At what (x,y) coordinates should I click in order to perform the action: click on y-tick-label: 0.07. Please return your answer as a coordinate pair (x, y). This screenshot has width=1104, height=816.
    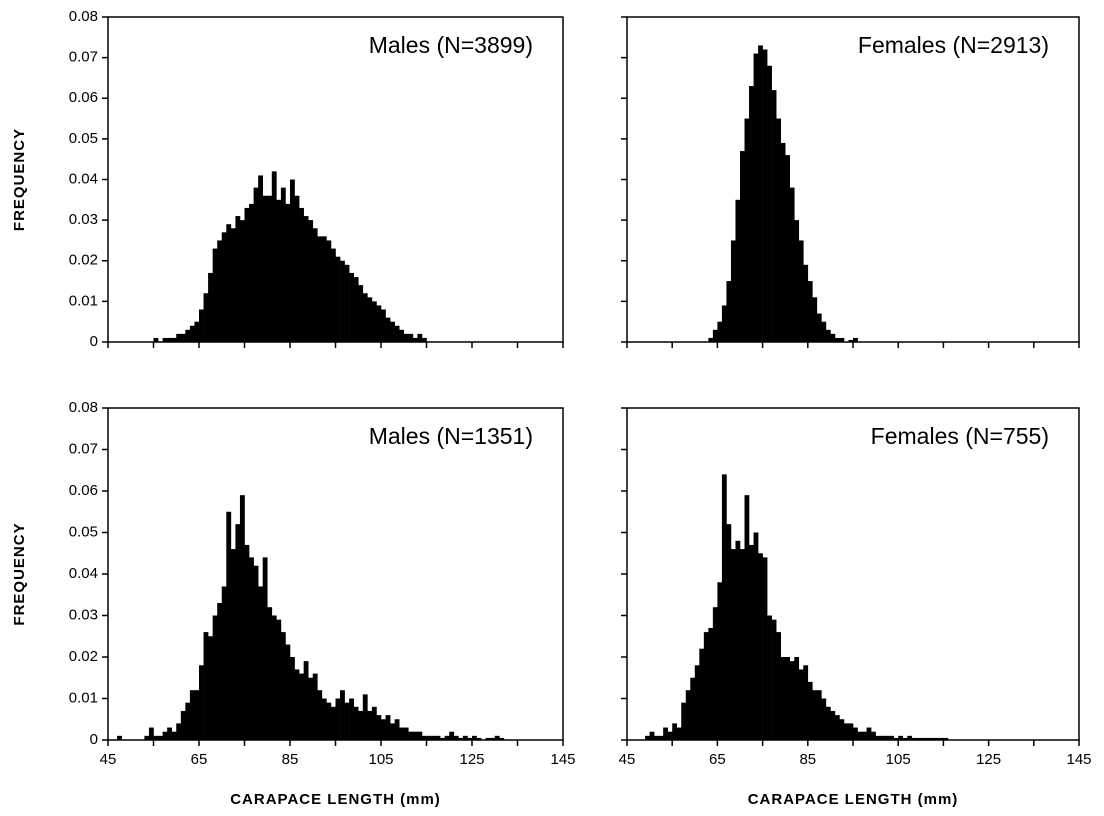
    Looking at the image, I should click on (83, 448).